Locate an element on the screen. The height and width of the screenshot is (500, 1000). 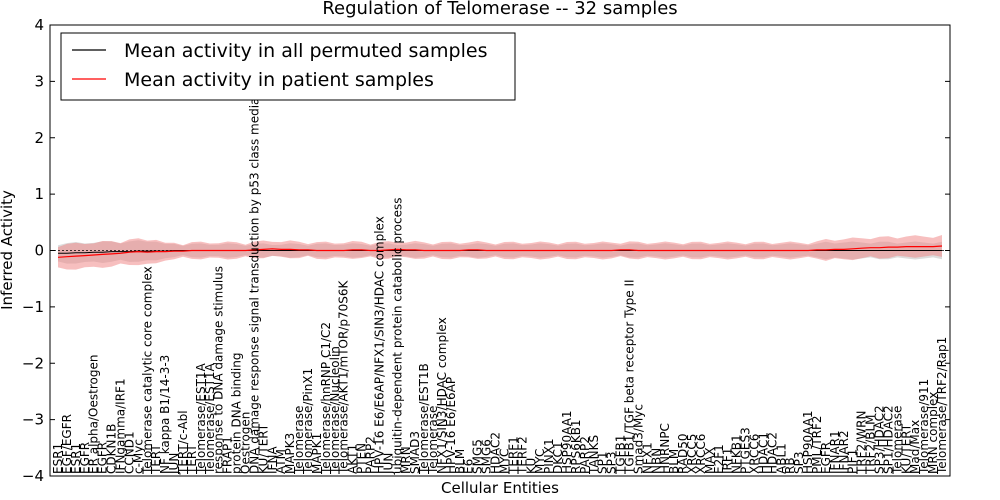
entity-label: MRN is located at coordinates (406, 460).